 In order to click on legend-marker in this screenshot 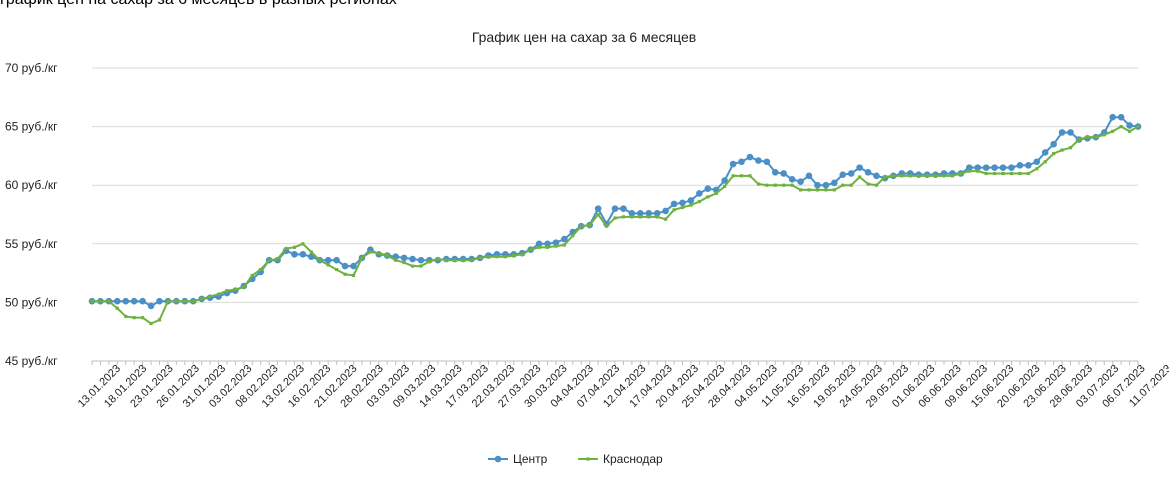, I will do `click(588, 459)`.